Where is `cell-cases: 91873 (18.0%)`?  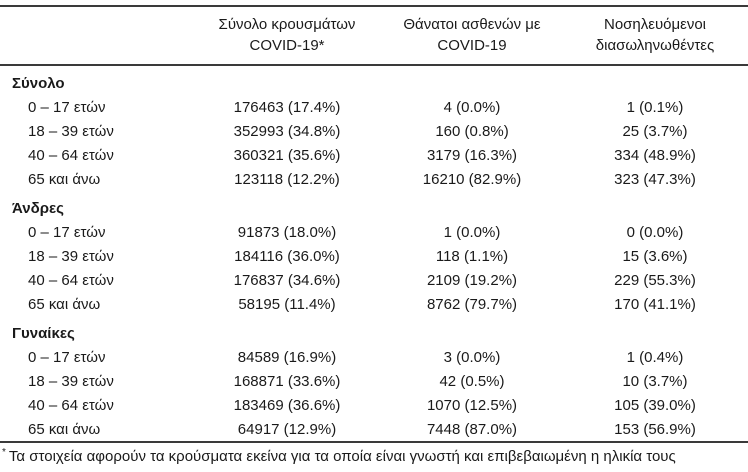
cell-cases: 91873 (18.0%) is located at coordinates (287, 232).